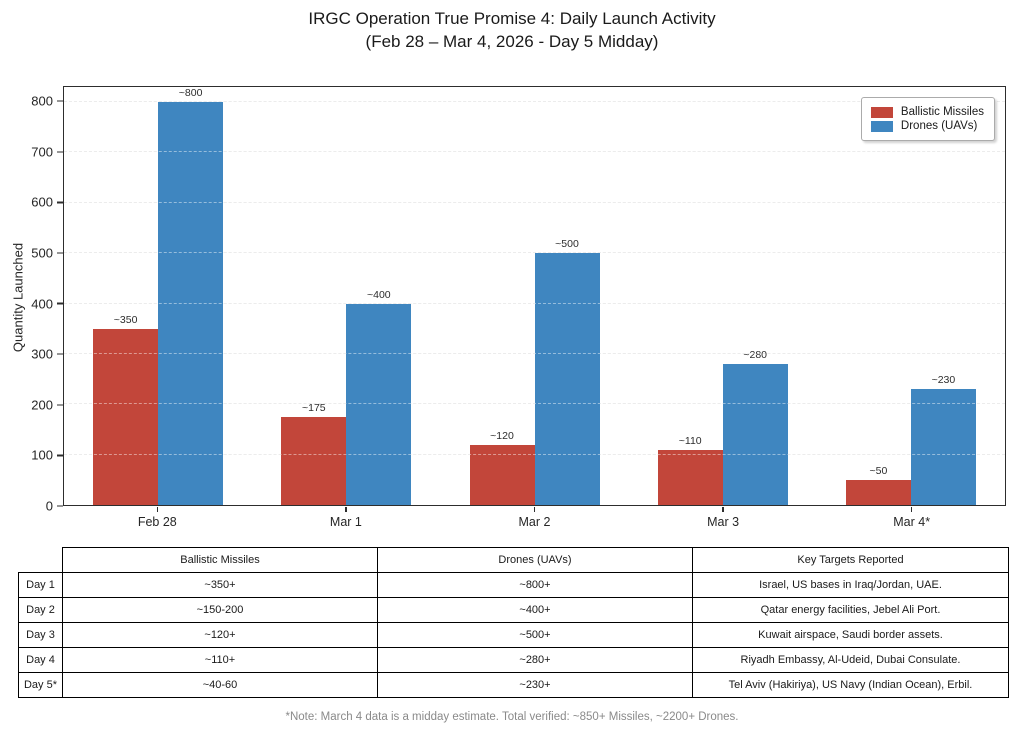 The height and width of the screenshot is (739, 1024). I want to click on bar-group: ~175 ~400, so click(346, 296).